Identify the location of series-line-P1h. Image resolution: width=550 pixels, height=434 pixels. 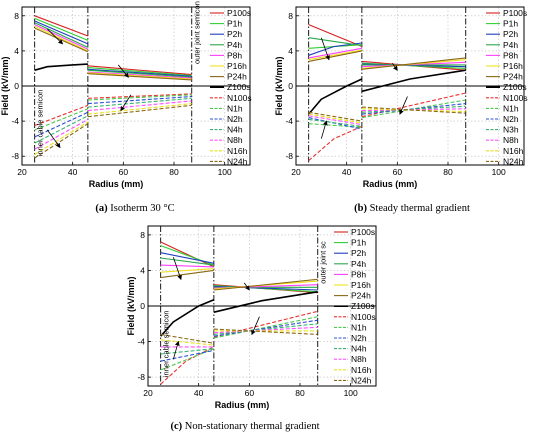
(139, 72).